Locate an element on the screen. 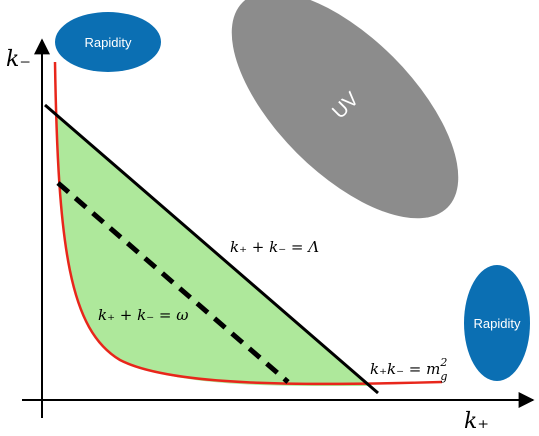 The height and width of the screenshot is (436, 539). x-axis-label: k₊ is located at coordinates (476, 421).